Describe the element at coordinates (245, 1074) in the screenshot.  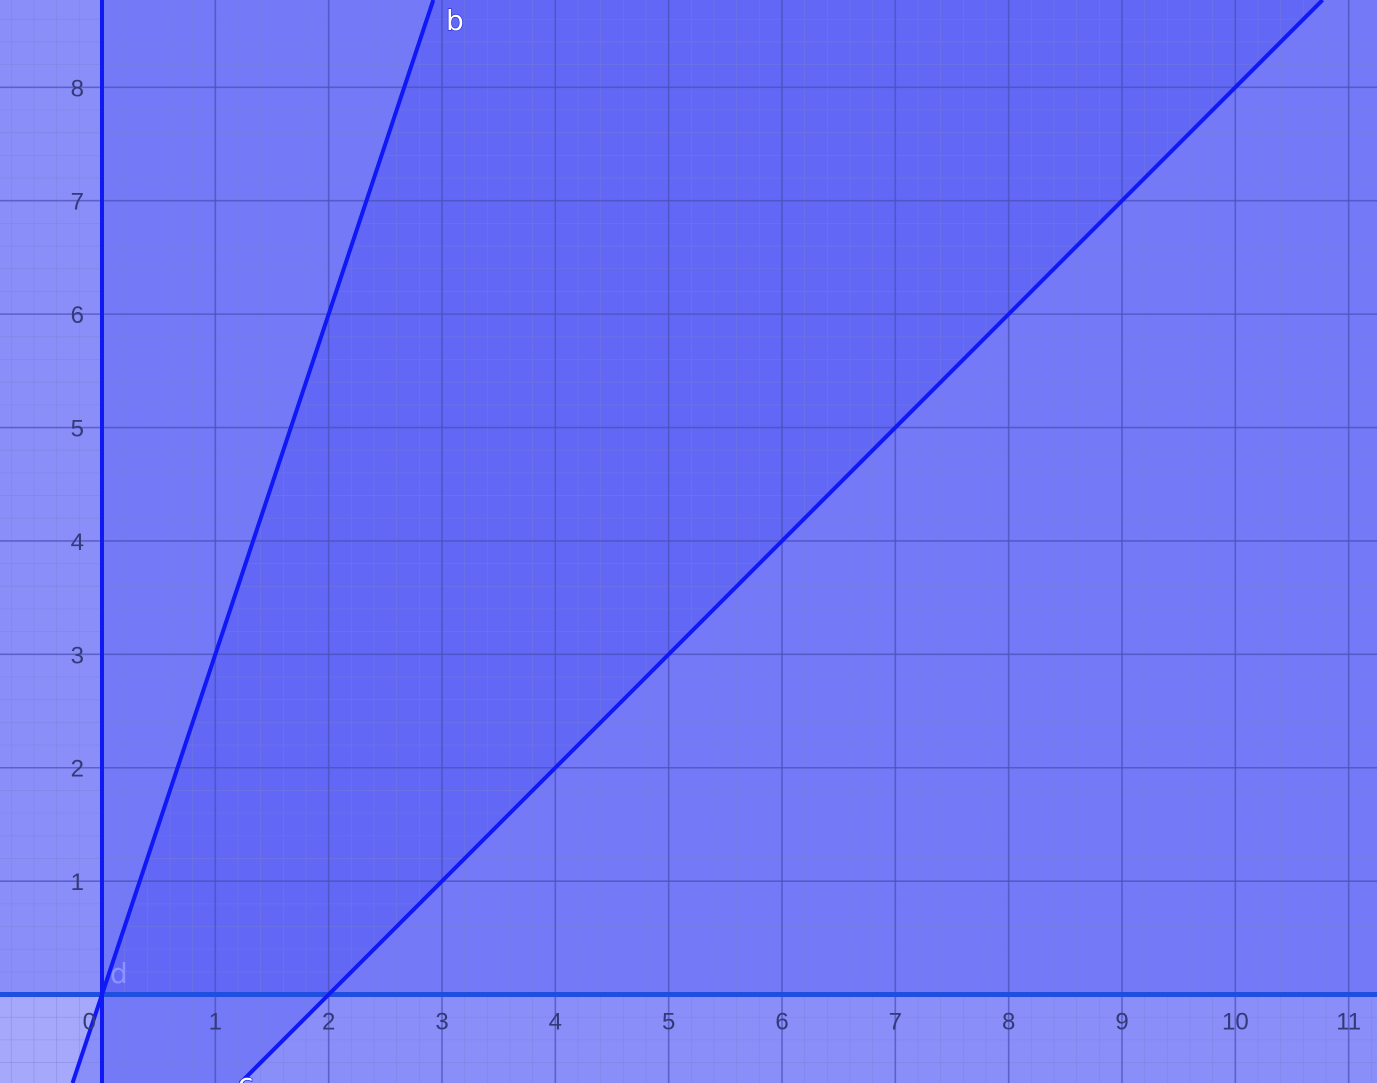
I see `curve-label-c: c` at that location.